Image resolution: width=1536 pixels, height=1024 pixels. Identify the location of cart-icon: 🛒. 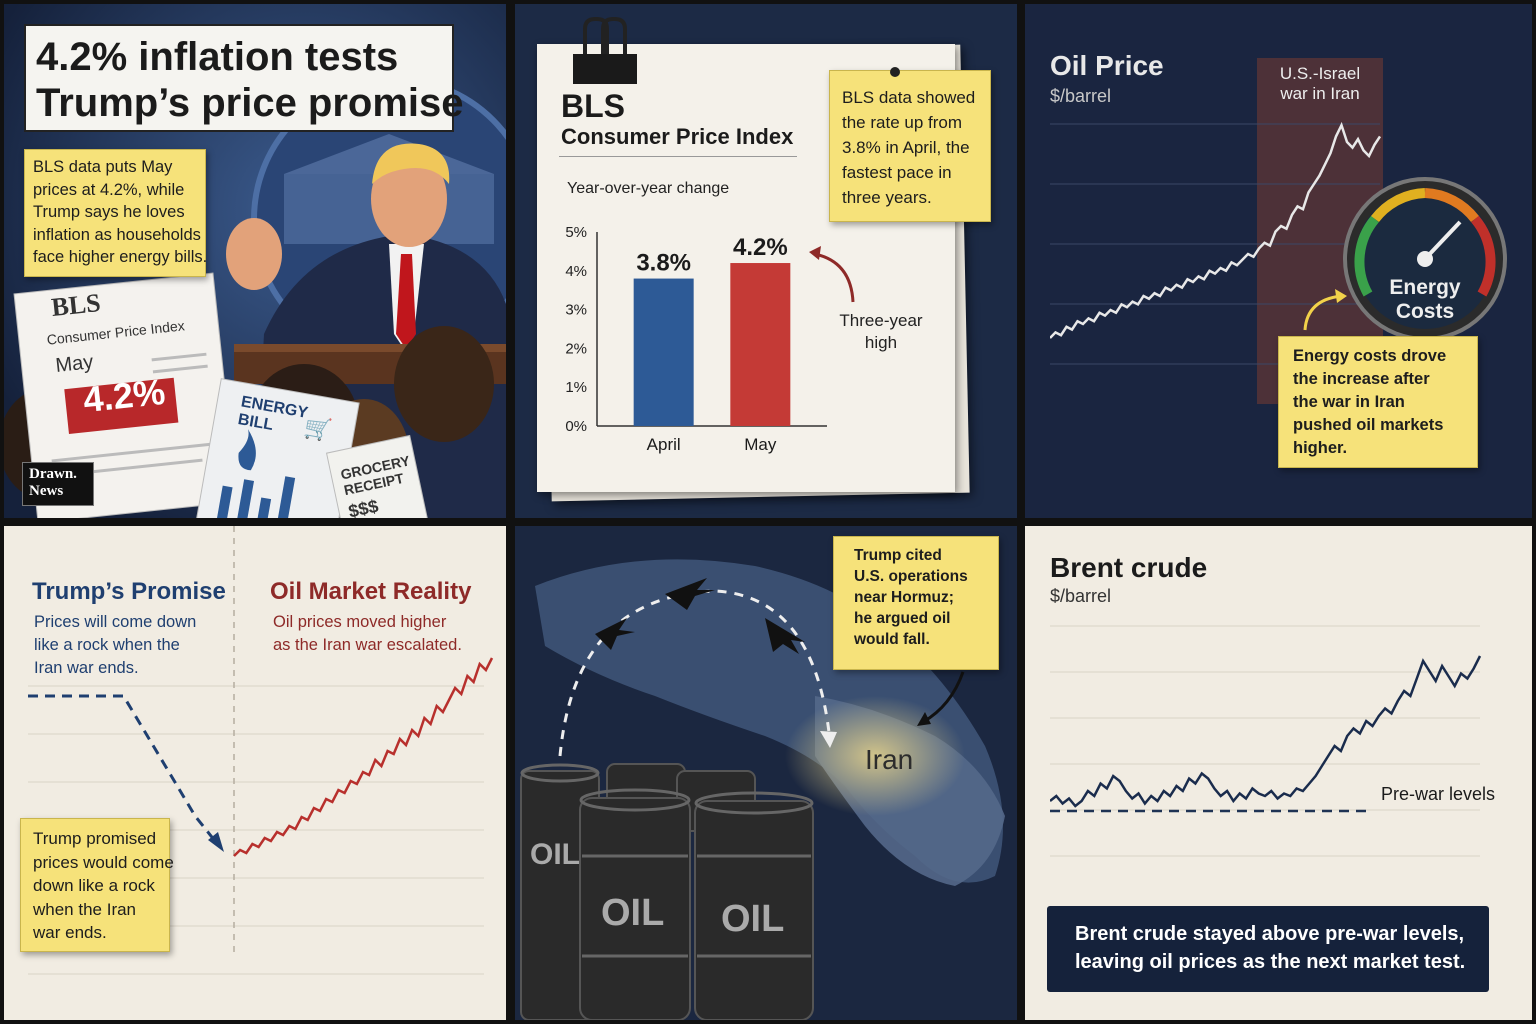
(318, 428).